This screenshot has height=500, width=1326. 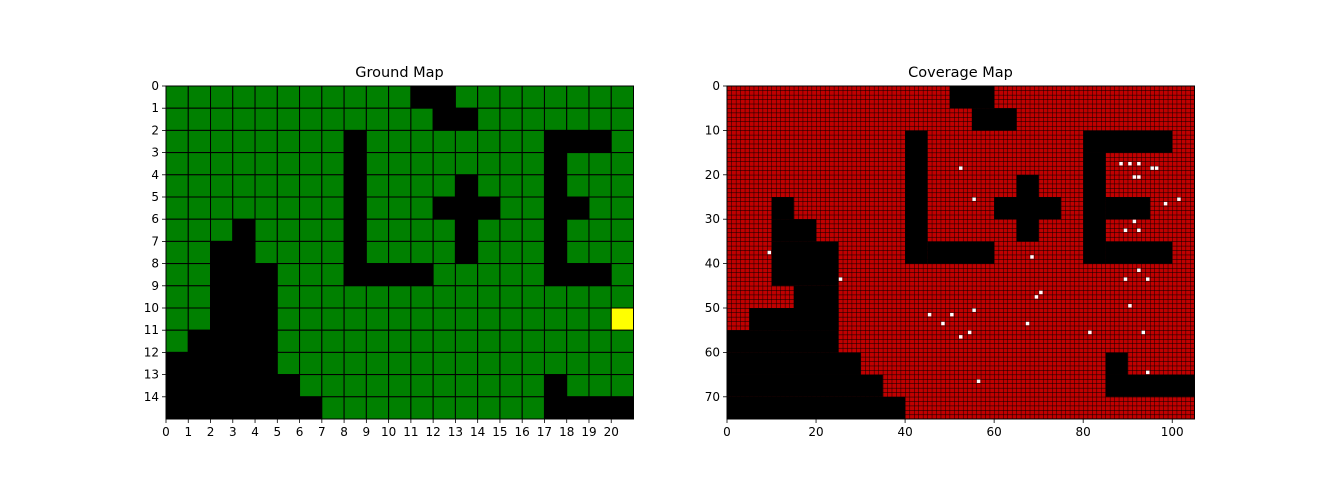 I want to click on ground-x-tick-label: 18, so click(x=566, y=432).